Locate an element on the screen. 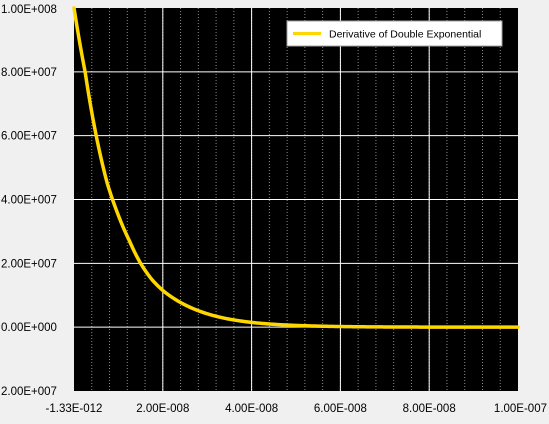 The image size is (549, 424). y-tick-label: 1.00E+008 is located at coordinates (29, 10).